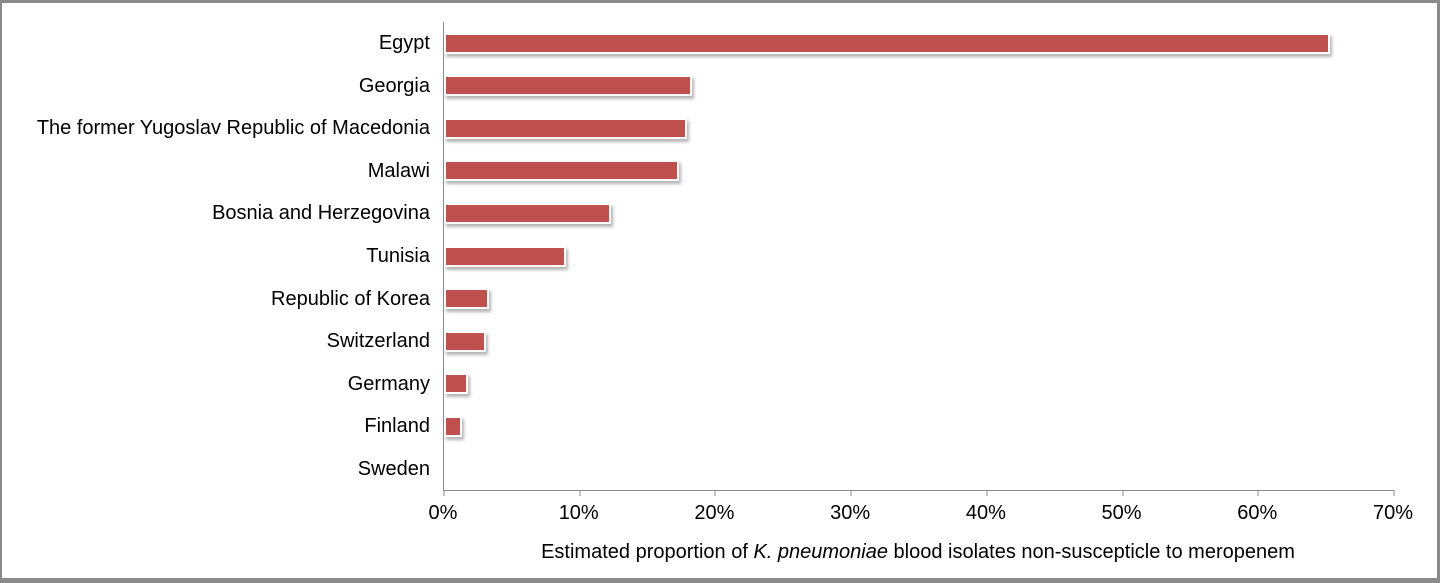 This screenshot has height=583, width=1440. Describe the element at coordinates (578, 513) in the screenshot. I see `x-tick-label: 10%` at that location.